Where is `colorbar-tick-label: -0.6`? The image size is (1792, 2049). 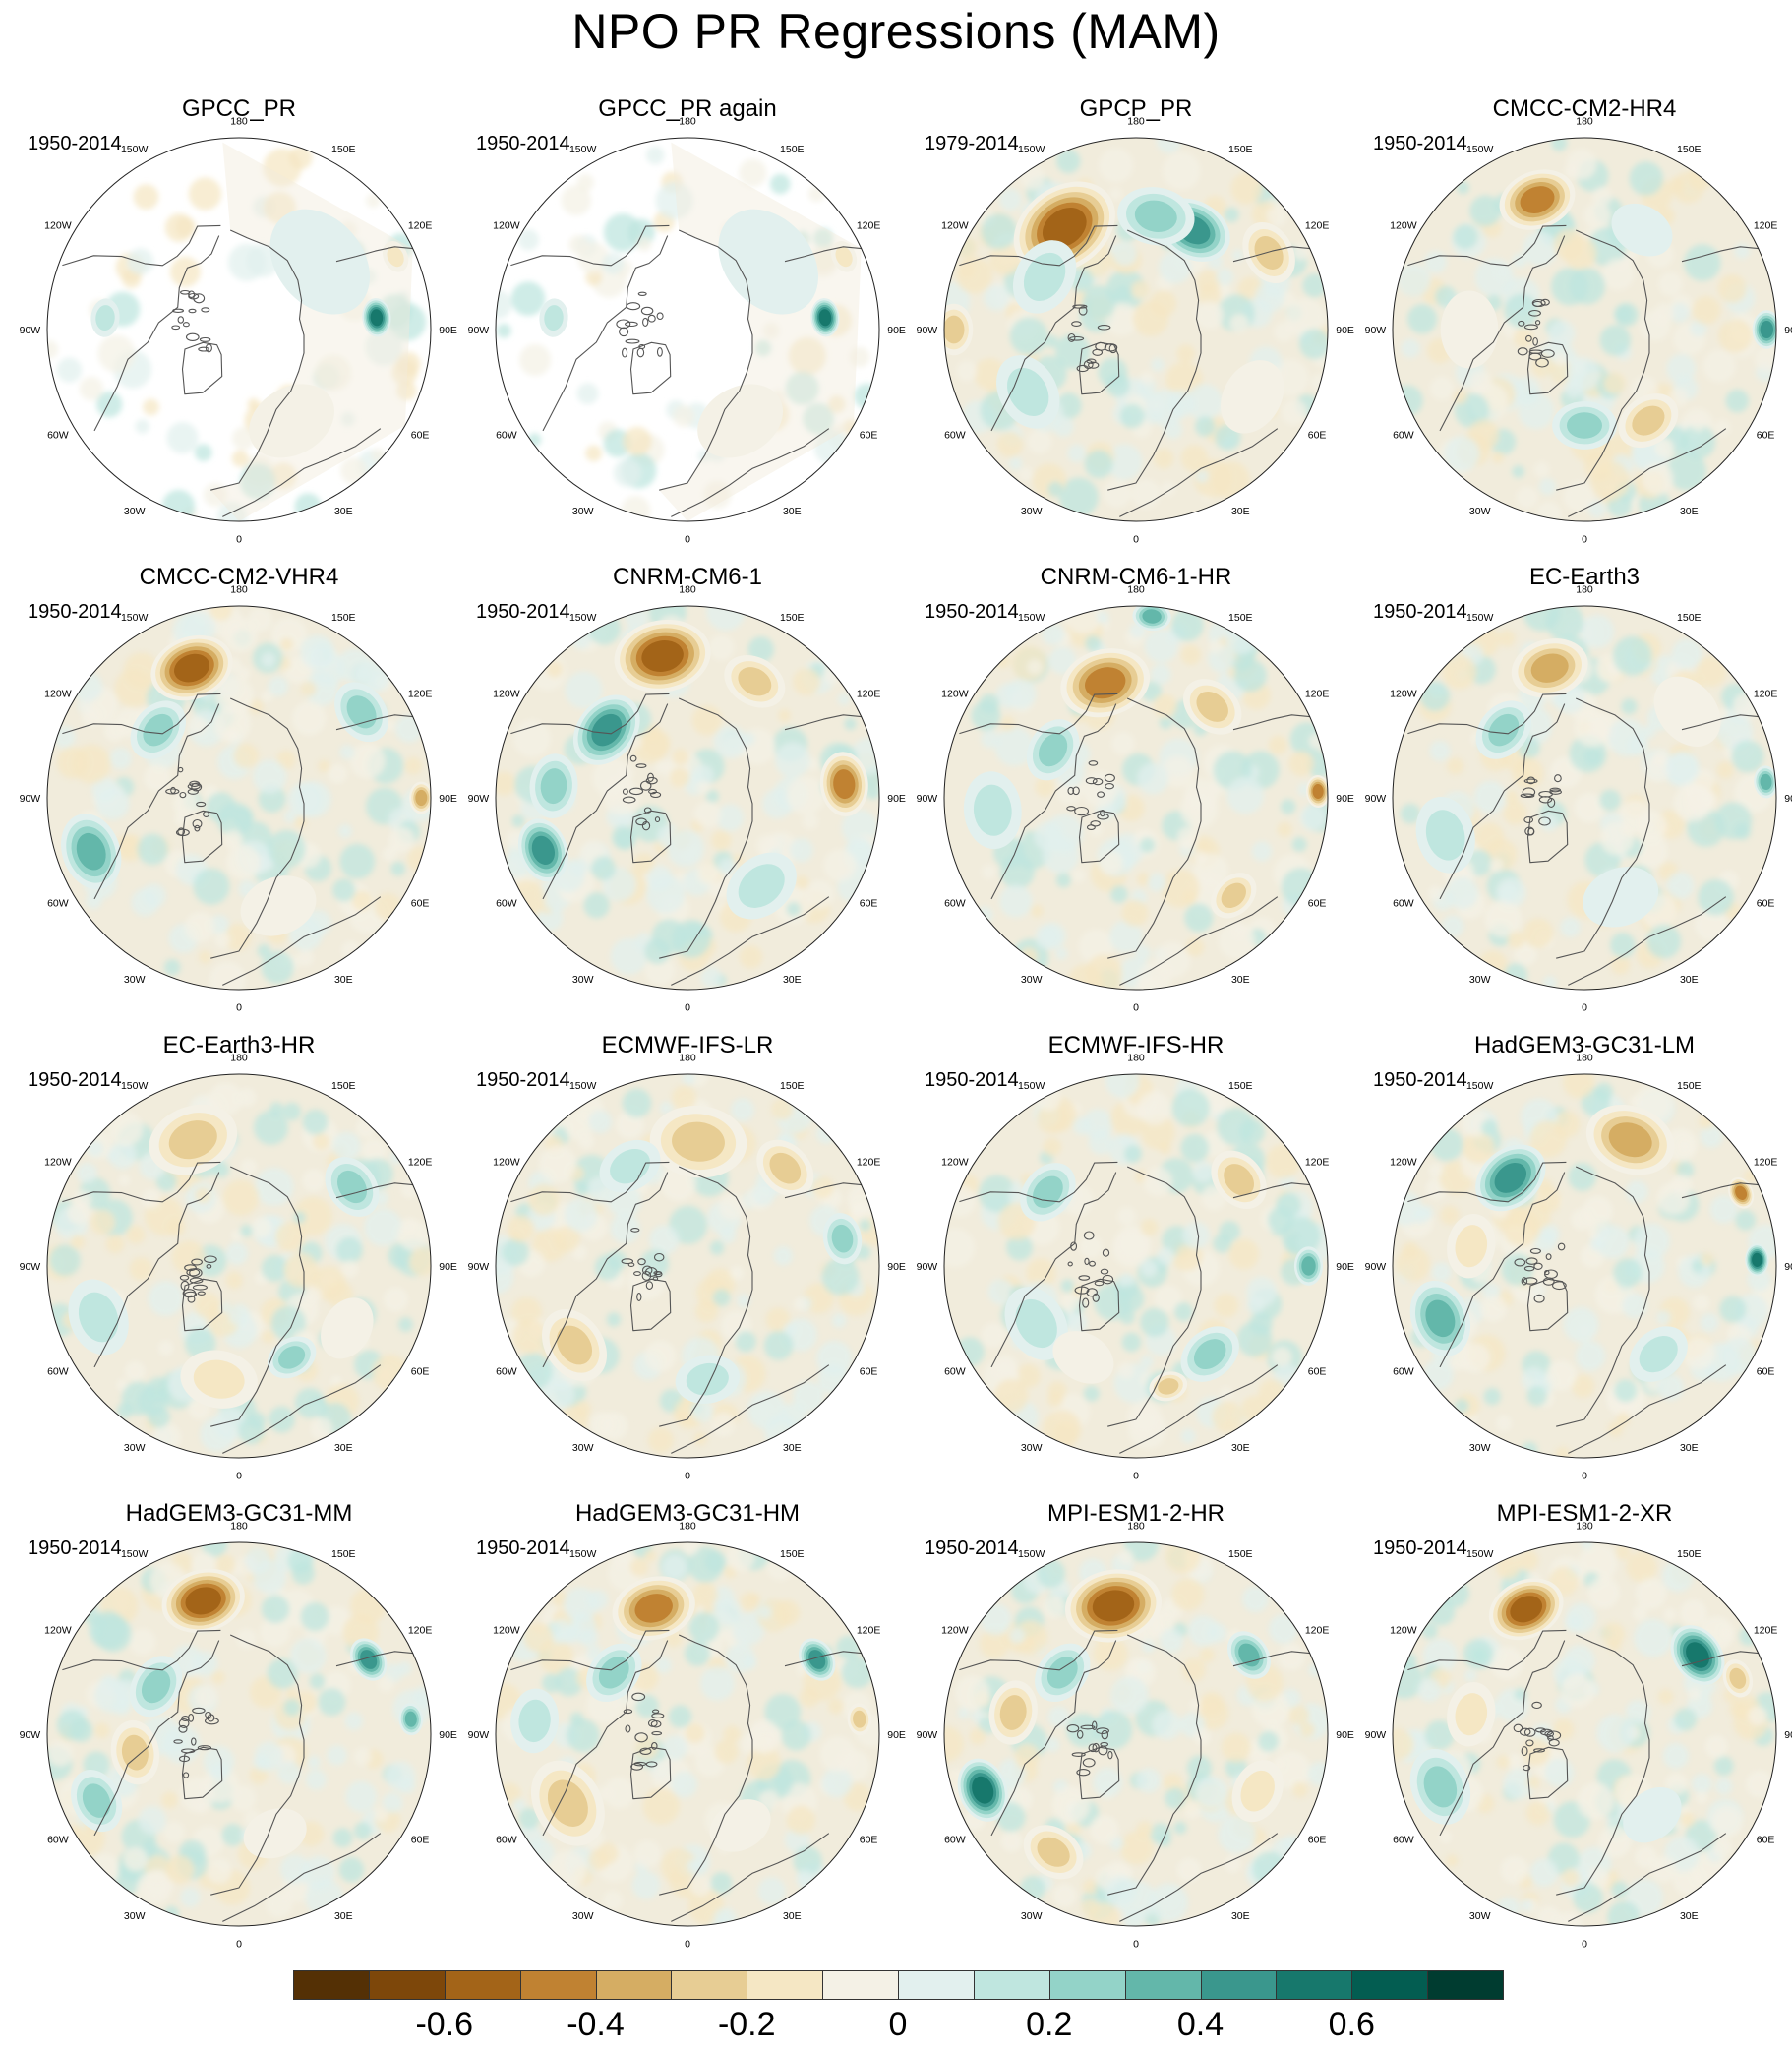
colorbar-tick-label: -0.6 is located at coordinates (444, 2024).